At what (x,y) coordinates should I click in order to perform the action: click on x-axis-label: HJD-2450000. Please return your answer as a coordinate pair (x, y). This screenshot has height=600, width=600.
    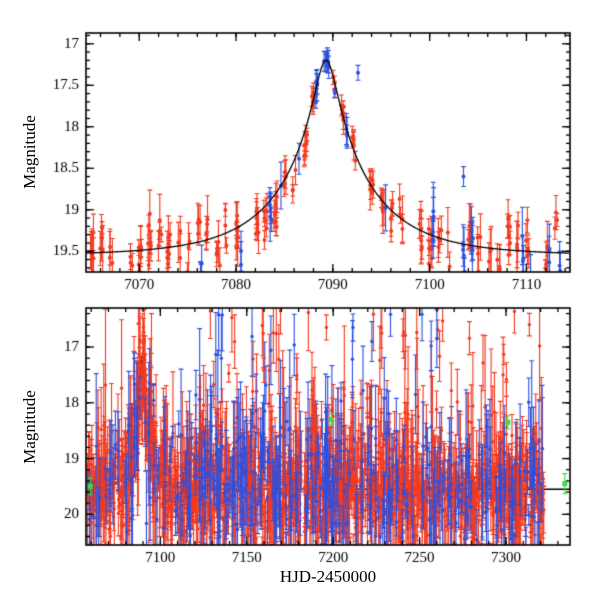
    Looking at the image, I should click on (328, 576).